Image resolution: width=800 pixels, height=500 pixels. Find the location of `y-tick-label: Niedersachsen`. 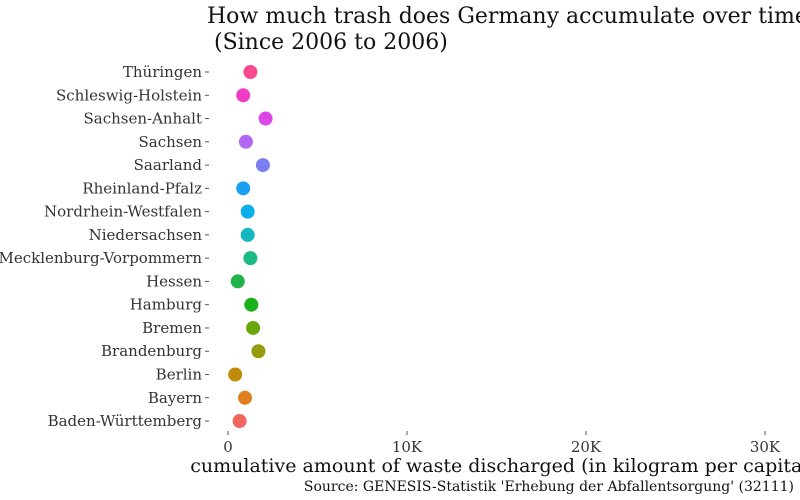

y-tick-label: Niedersachsen is located at coordinates (146, 235).